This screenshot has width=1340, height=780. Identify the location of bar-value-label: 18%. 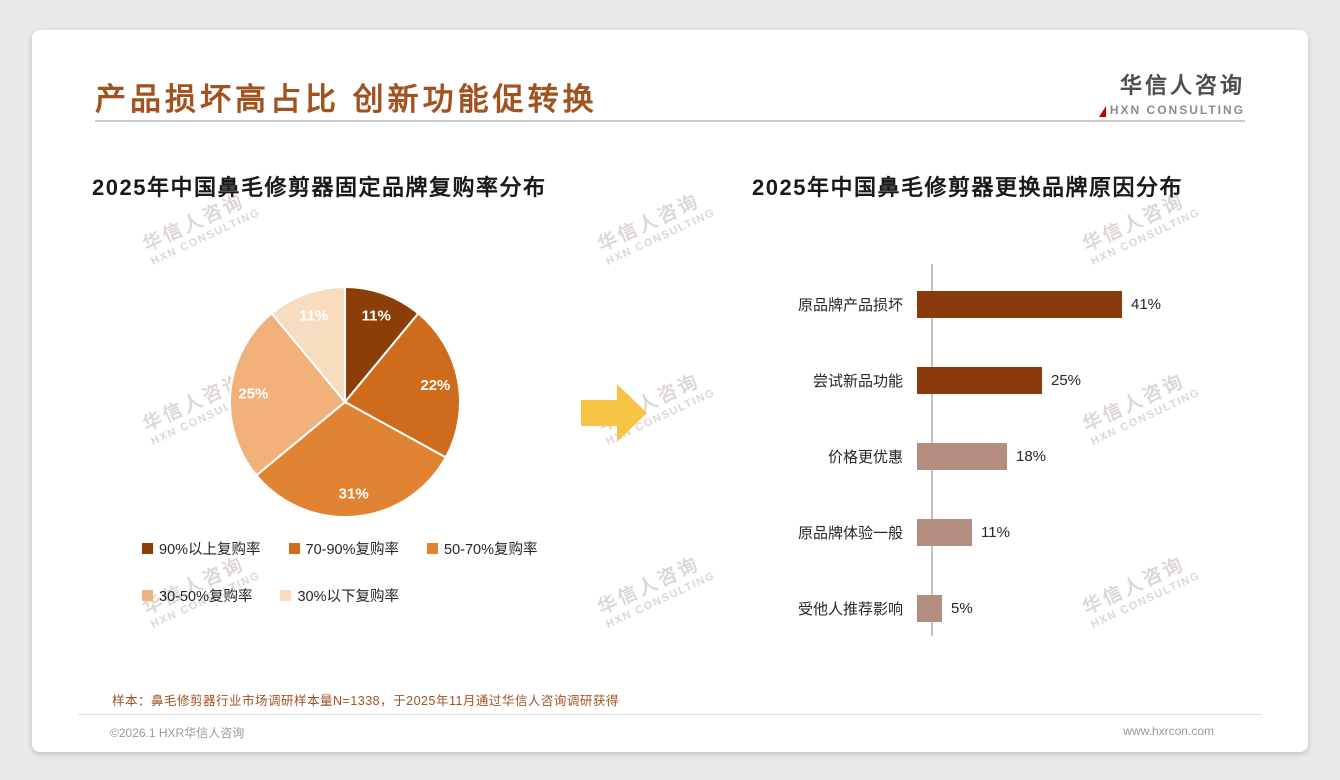
(1031, 456).